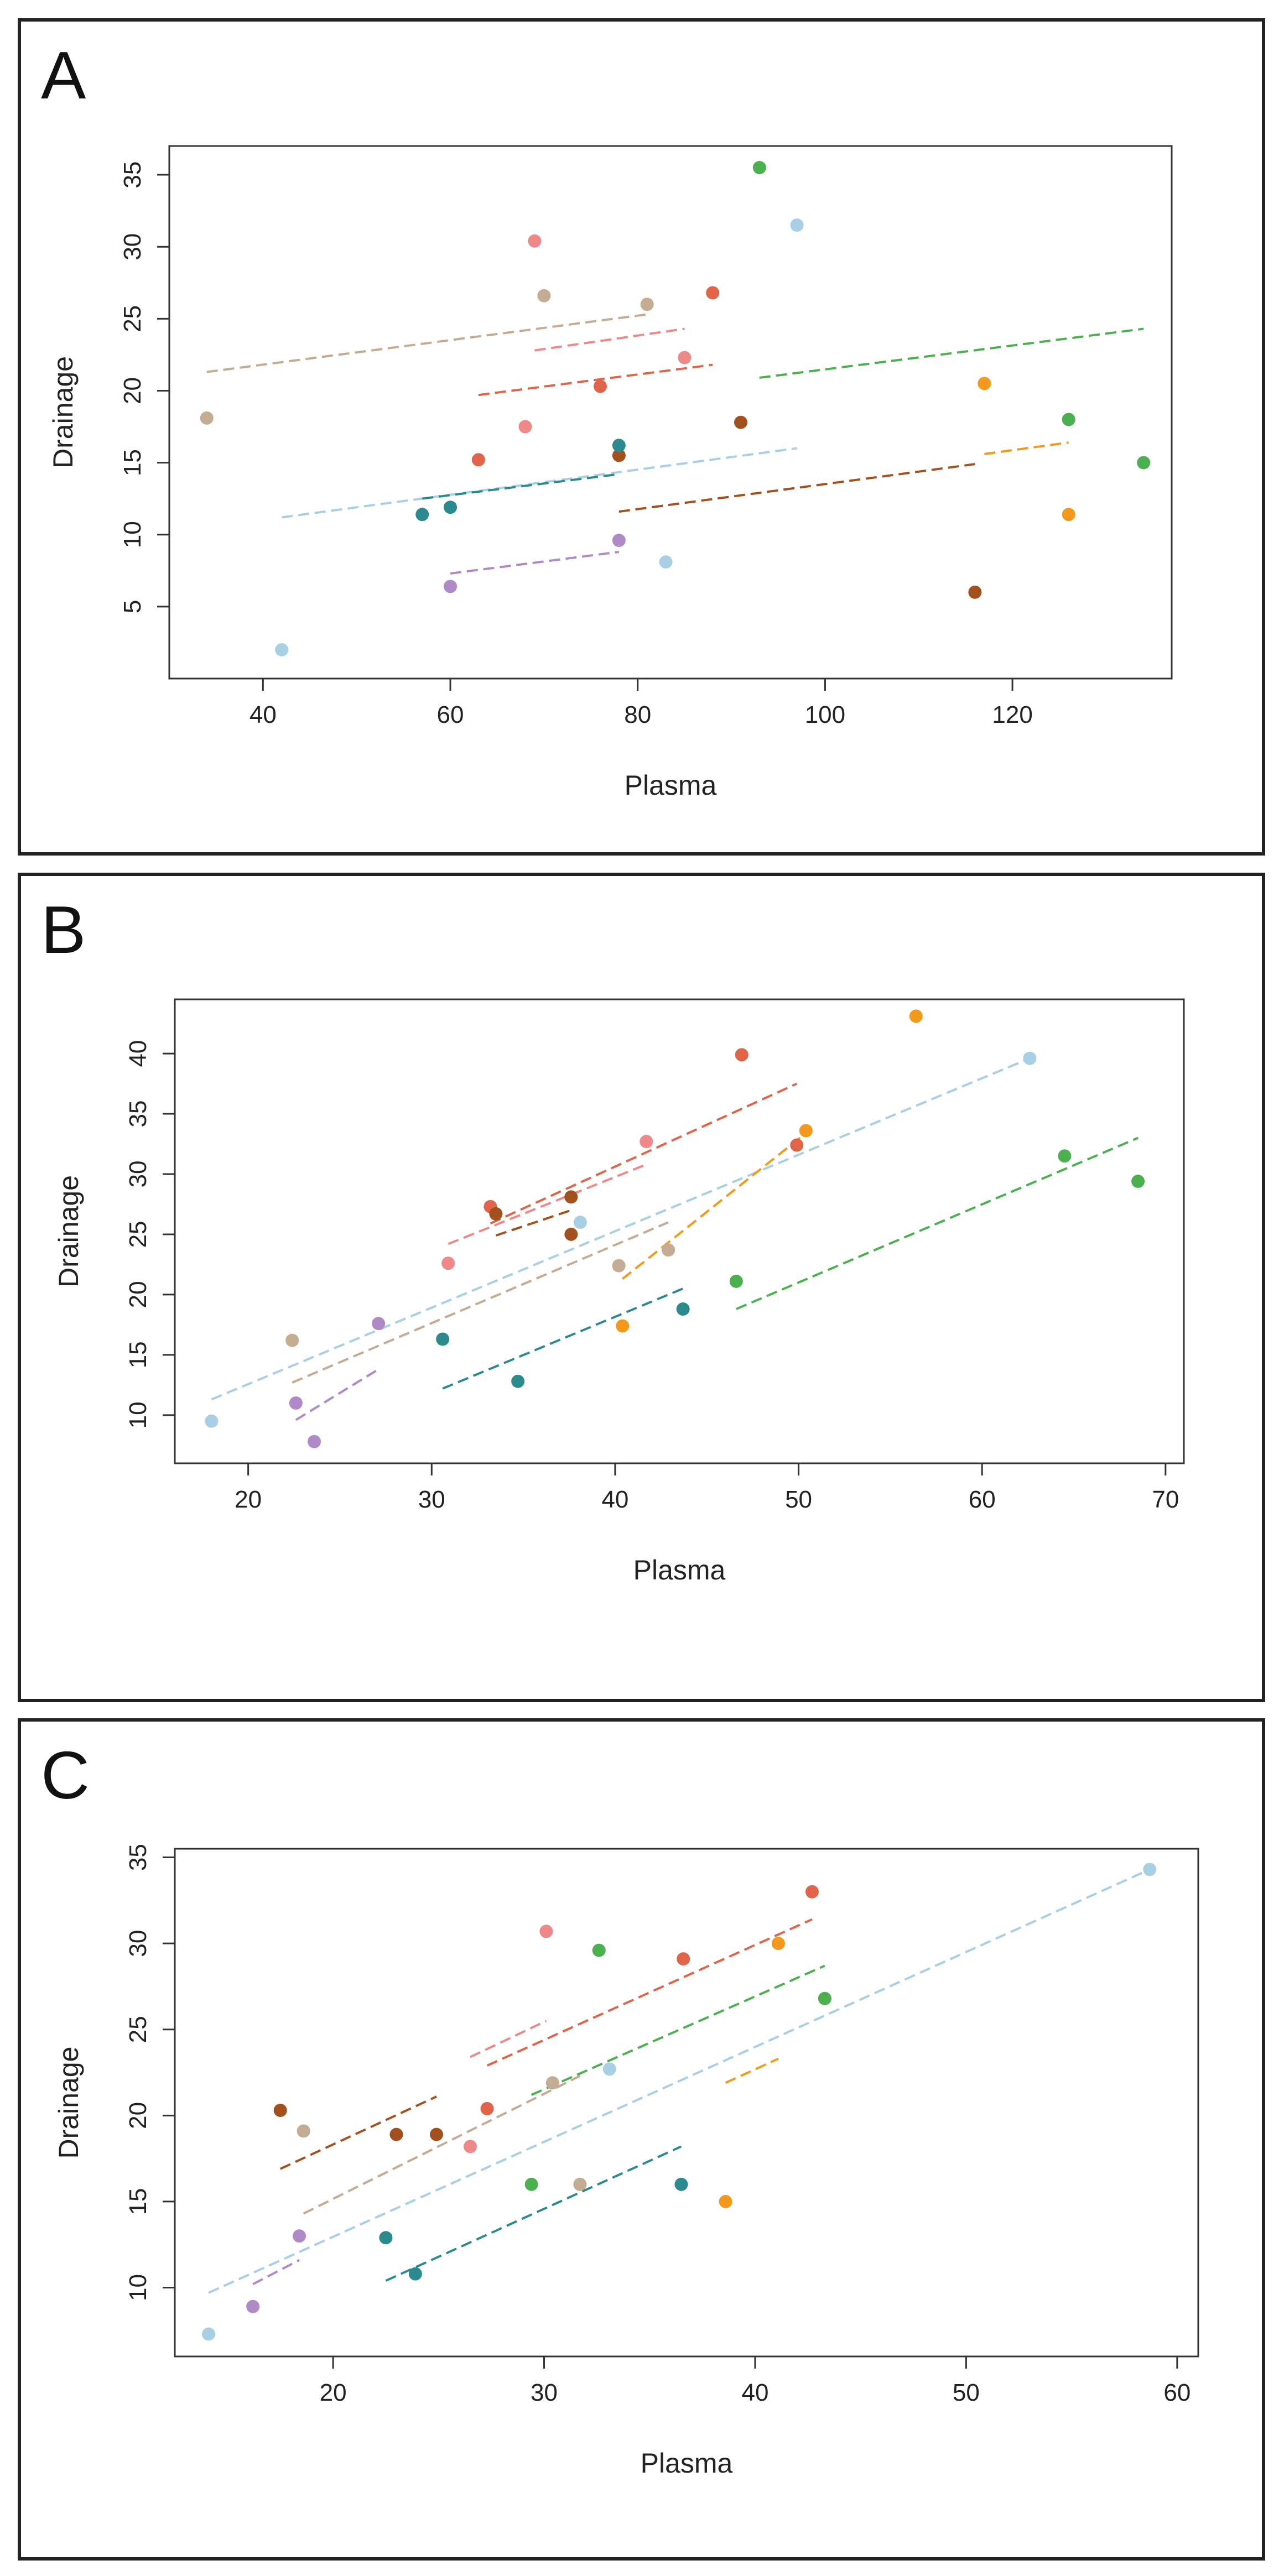 This screenshot has width=1284, height=2576. What do you see at coordinates (333, 2392) in the screenshot?
I see `x-tick-label: 20` at bounding box center [333, 2392].